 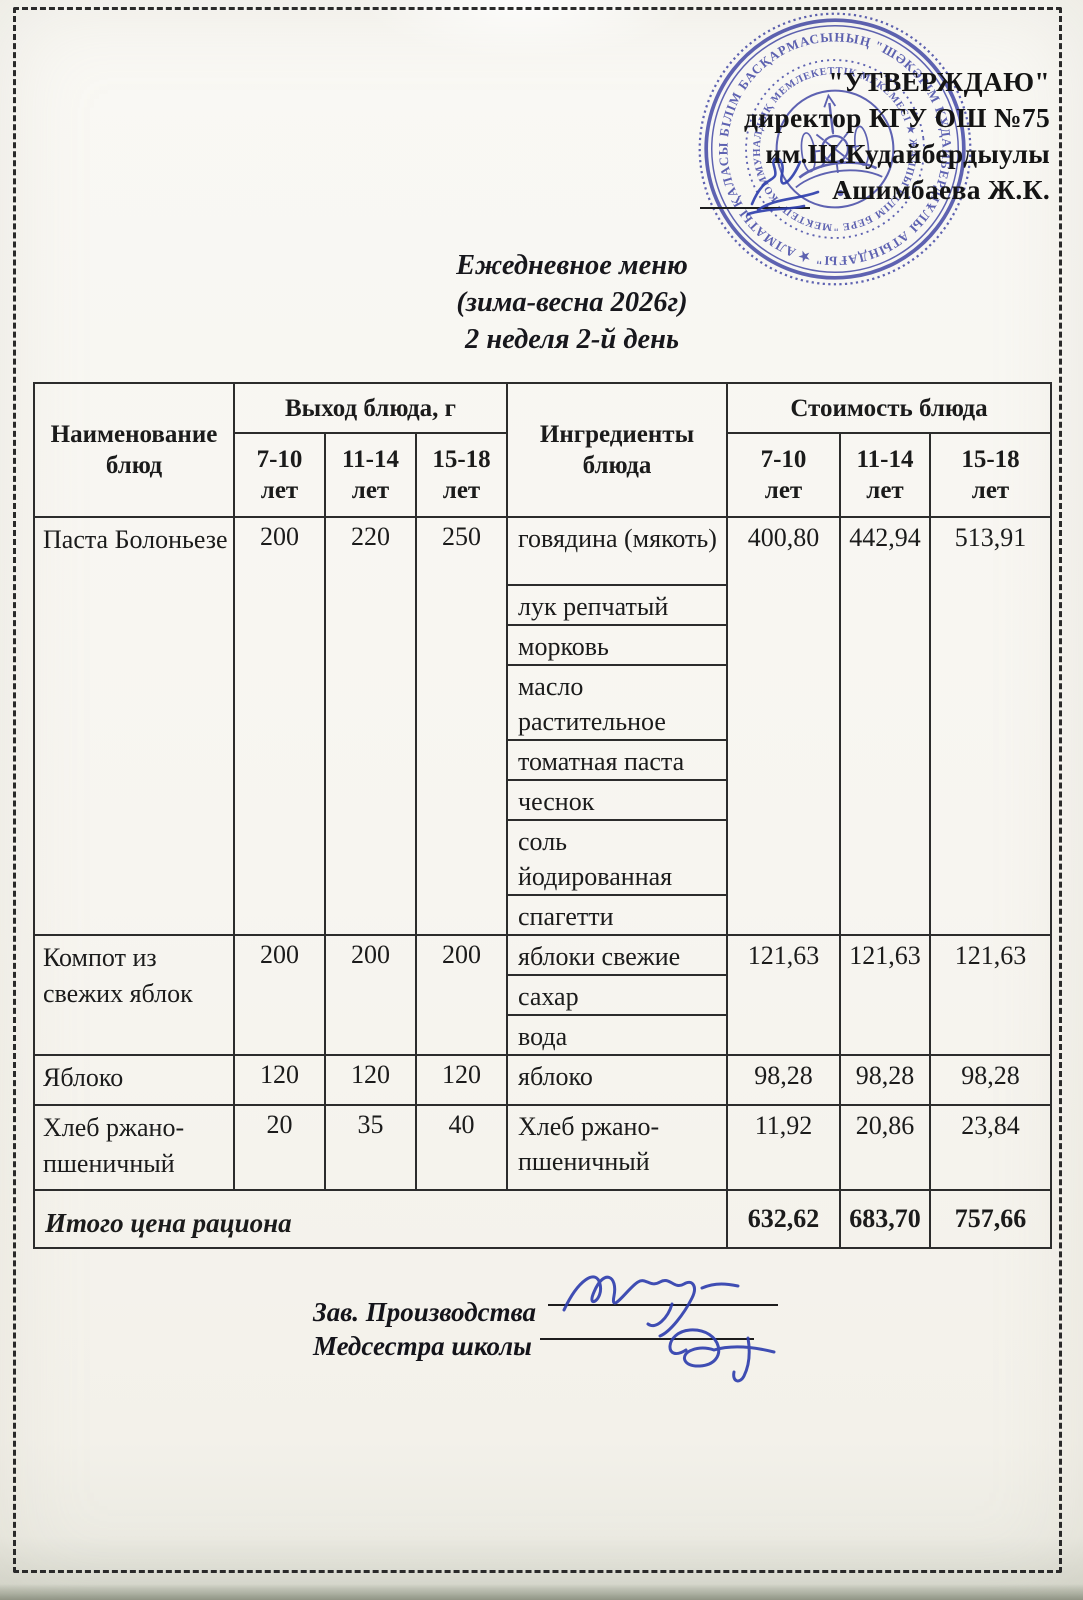 What do you see at coordinates (424, 1312) in the screenshot?
I see `production-manager-label: Зав. Производства` at bounding box center [424, 1312].